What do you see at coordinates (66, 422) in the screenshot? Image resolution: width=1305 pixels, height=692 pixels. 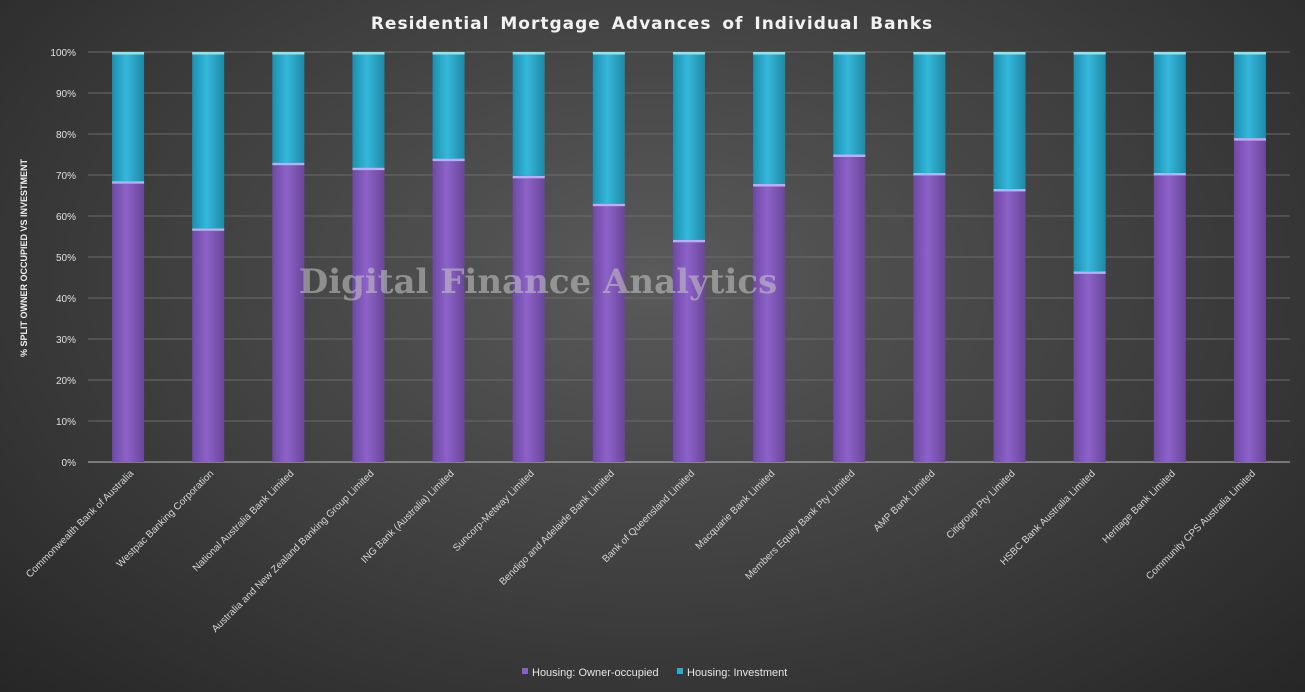 I see `y-tick-label: 10%` at bounding box center [66, 422].